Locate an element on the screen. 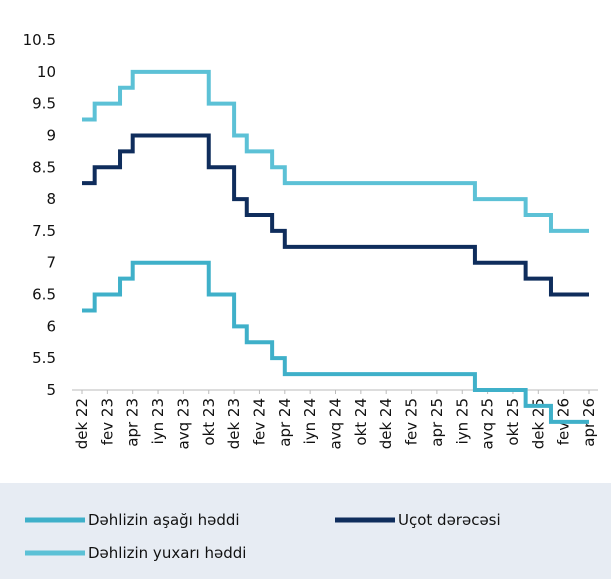 The width and height of the screenshot is (611, 583). y-tick-label: 7 is located at coordinates (51, 263).